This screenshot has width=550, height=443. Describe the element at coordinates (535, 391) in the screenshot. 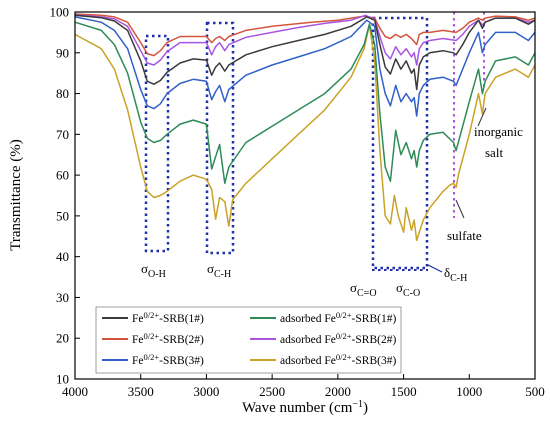

I see `x-tick-label: 500` at that location.